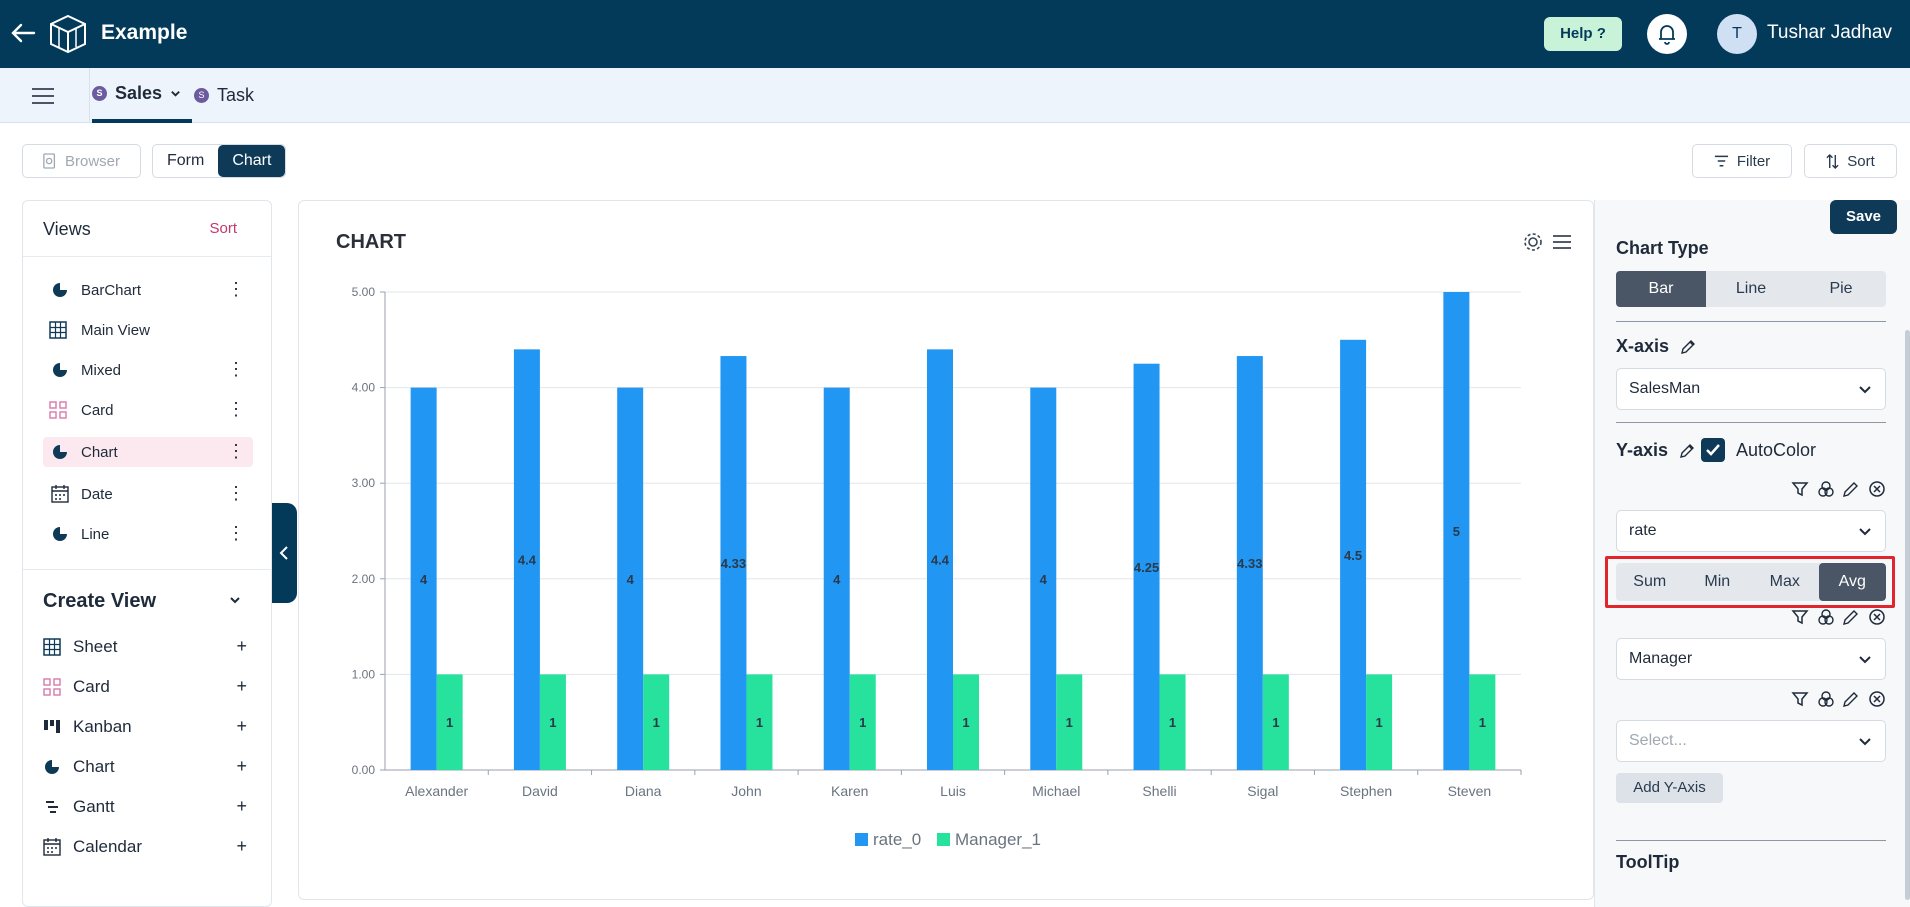 The height and width of the screenshot is (907, 1910). What do you see at coordinates (1717, 581) in the screenshot?
I see `aggregation-min: Min` at bounding box center [1717, 581].